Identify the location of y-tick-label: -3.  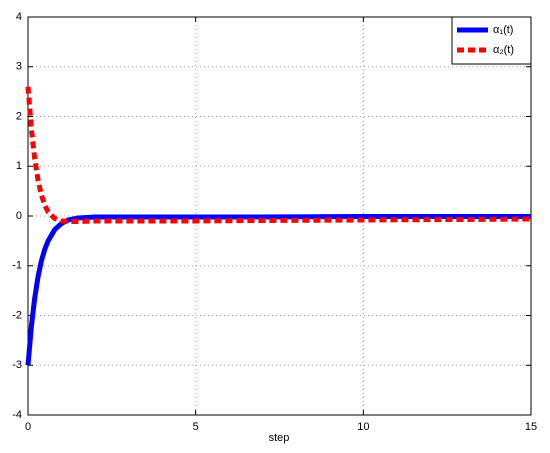
(17, 365).